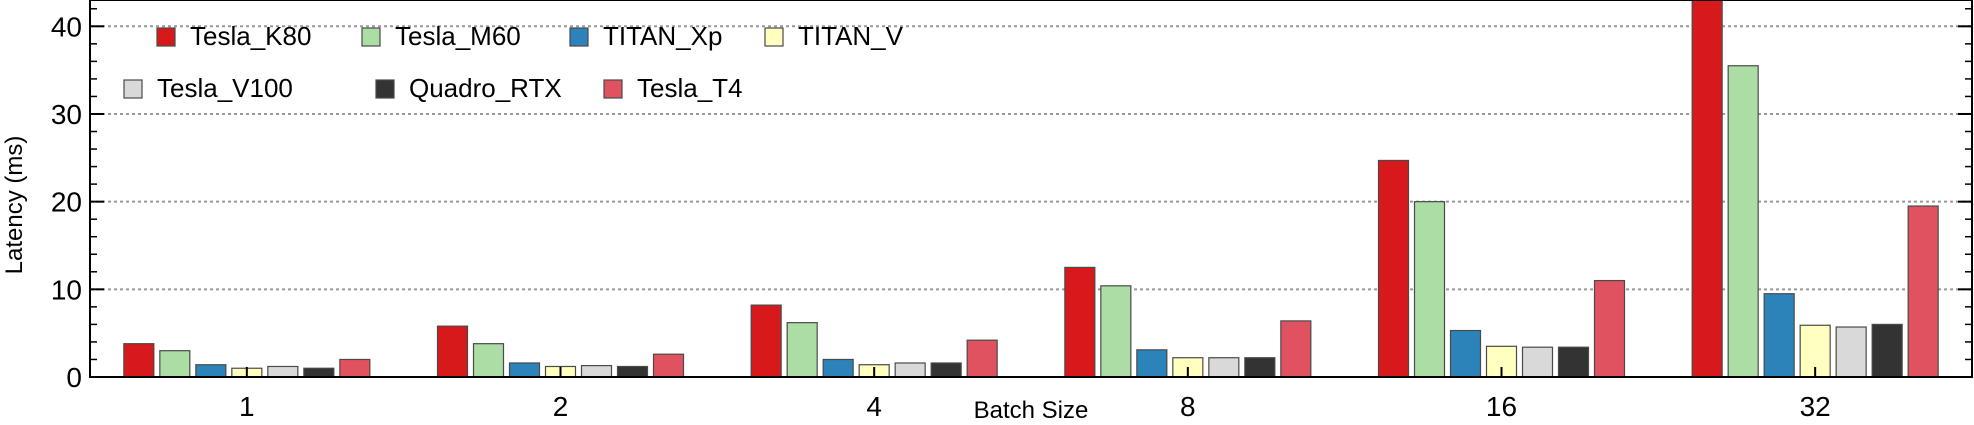 The height and width of the screenshot is (425, 1974). Describe the element at coordinates (1031, 410) in the screenshot. I see `x-axis-title: Batch Size` at that location.